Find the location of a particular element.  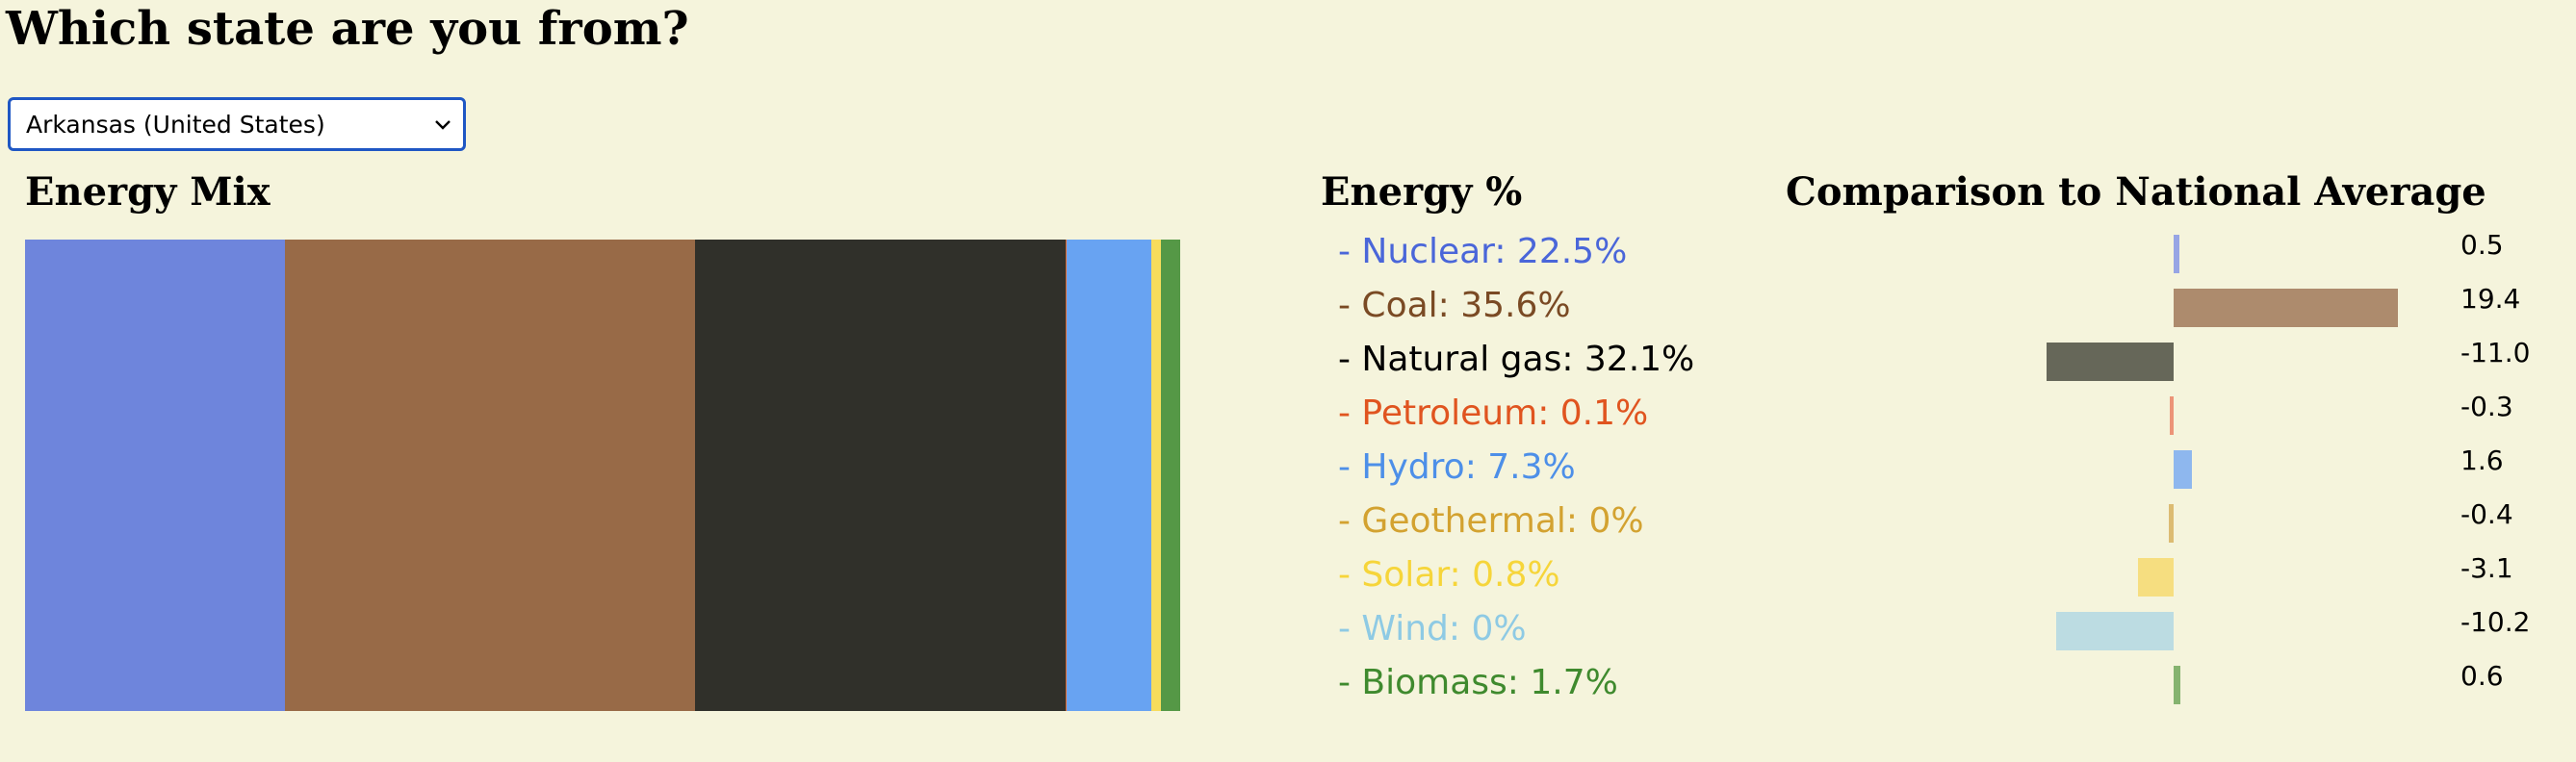

comparison-bar-nuclear is located at coordinates (2176, 254).